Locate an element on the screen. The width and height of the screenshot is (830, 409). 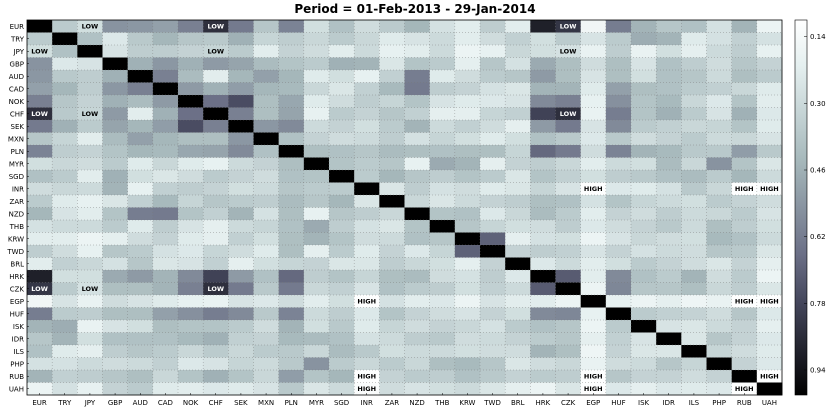
heatmap-cell-eur-nok is located at coordinates (191, 26).